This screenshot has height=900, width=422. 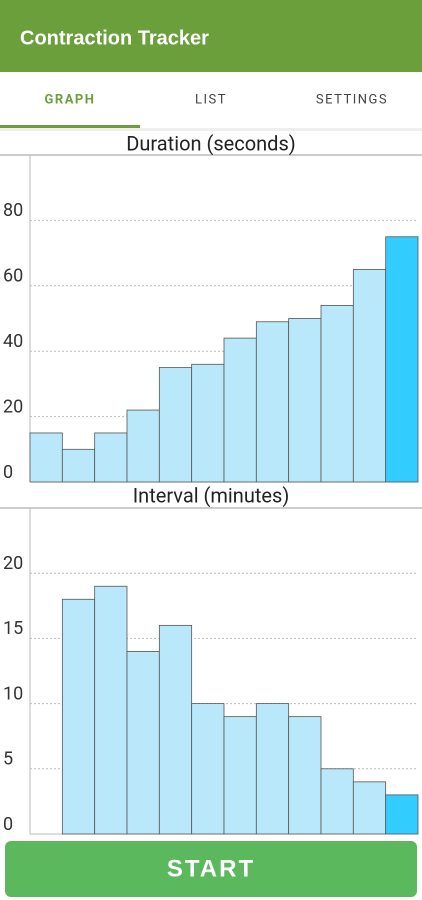 What do you see at coordinates (352, 99) in the screenshot?
I see `tab: SETTINGS` at bounding box center [352, 99].